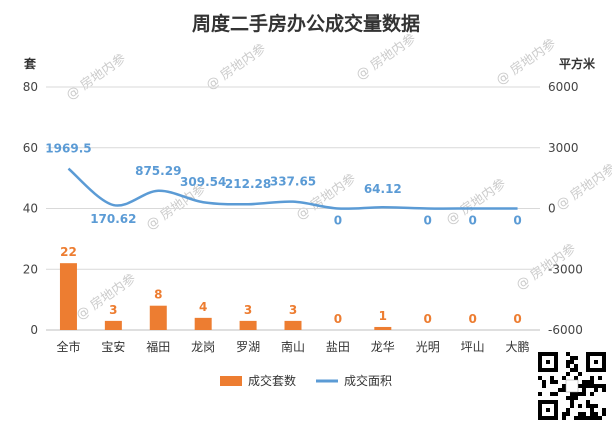 The width and height of the screenshot is (612, 428). Describe the element at coordinates (368, 380) in the screenshot. I see `legend-label: 成交面积` at that location.